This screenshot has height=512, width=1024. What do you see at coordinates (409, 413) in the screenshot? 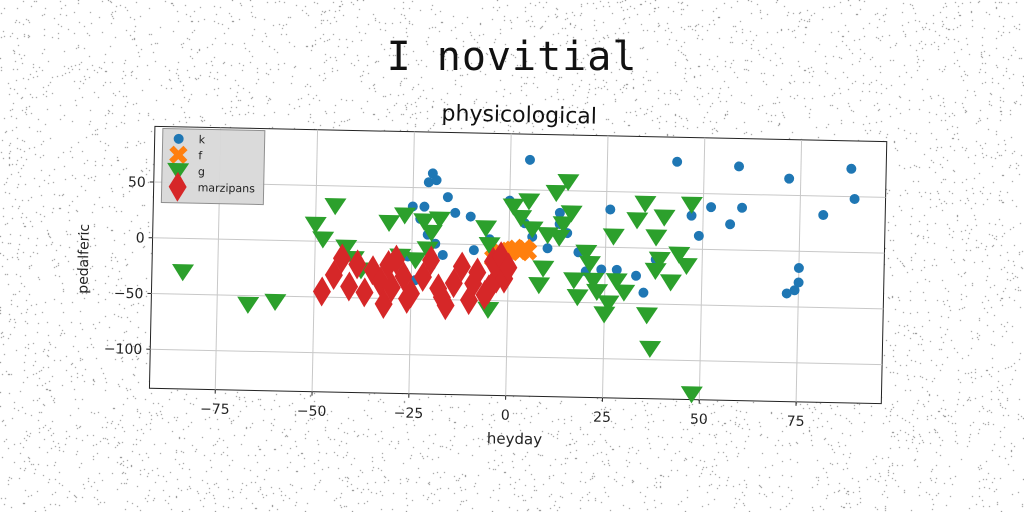
I see `x-tick-label: −25` at bounding box center [409, 413].